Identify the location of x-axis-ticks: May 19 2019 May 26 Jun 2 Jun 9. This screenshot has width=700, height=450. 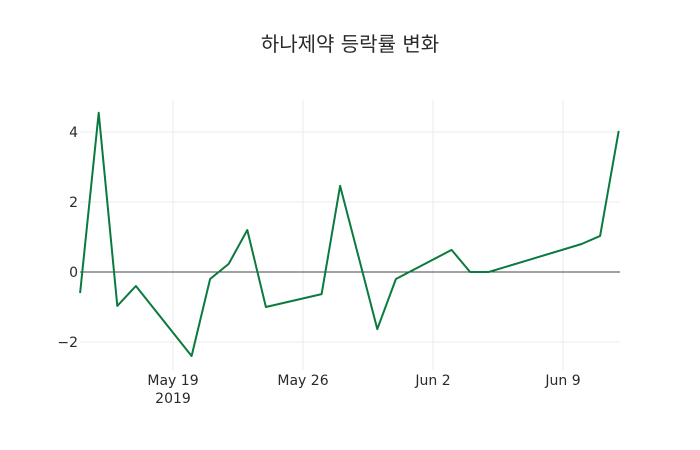
(363, 390).